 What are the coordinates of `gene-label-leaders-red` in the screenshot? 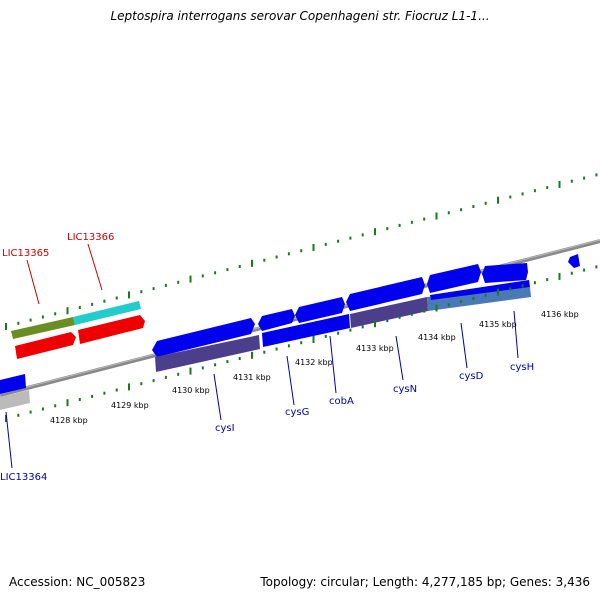 It's located at (64, 274).